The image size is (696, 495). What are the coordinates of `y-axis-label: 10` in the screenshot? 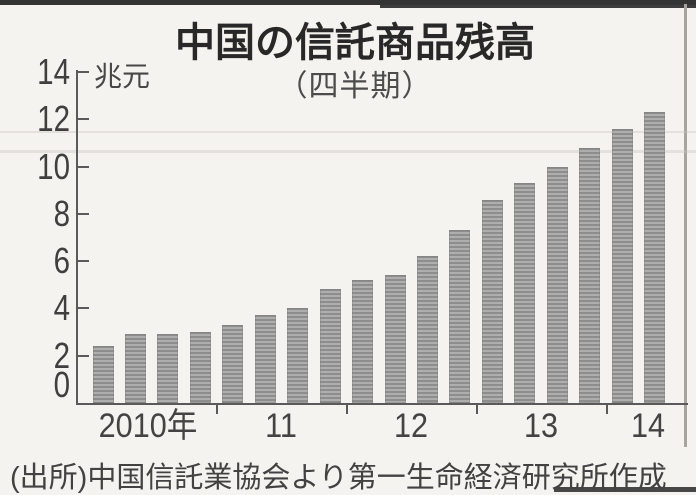 It's located at (53, 166).